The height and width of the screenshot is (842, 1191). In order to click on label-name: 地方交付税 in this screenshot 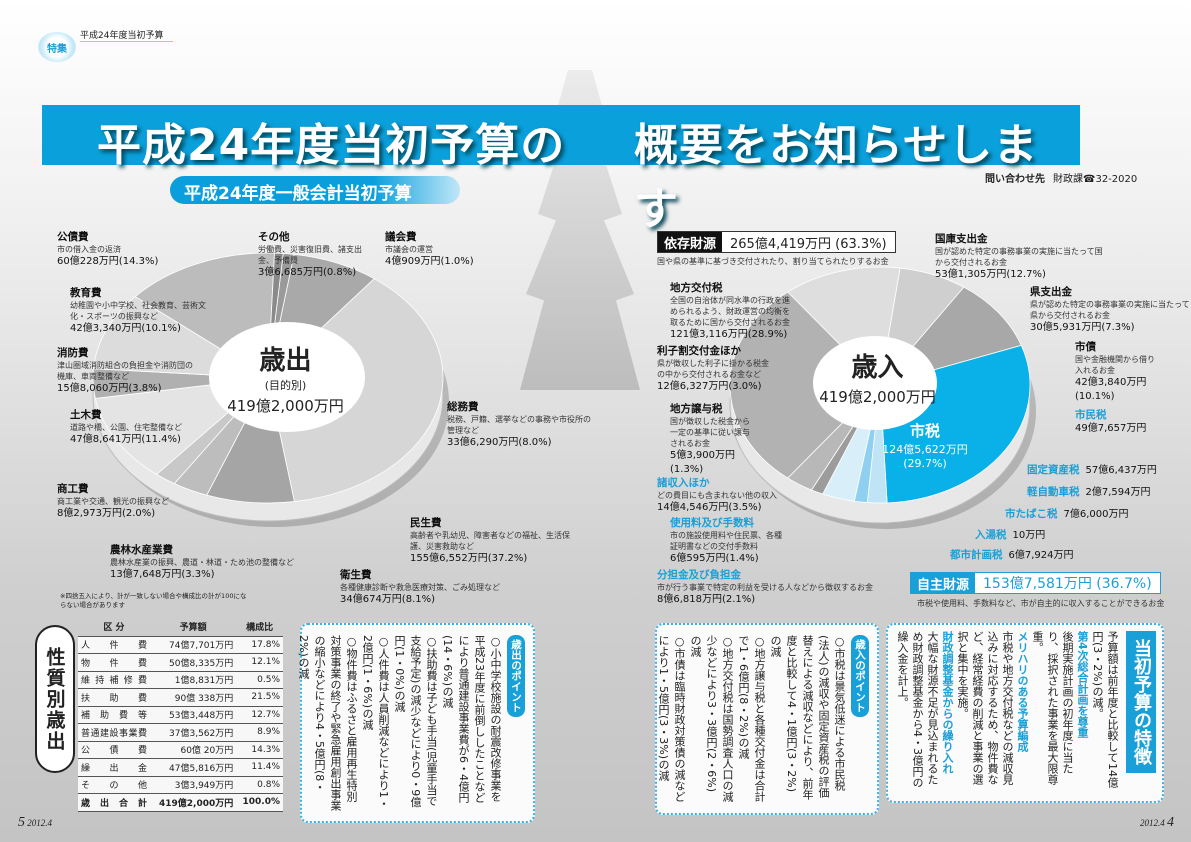, I will do `click(696, 288)`.